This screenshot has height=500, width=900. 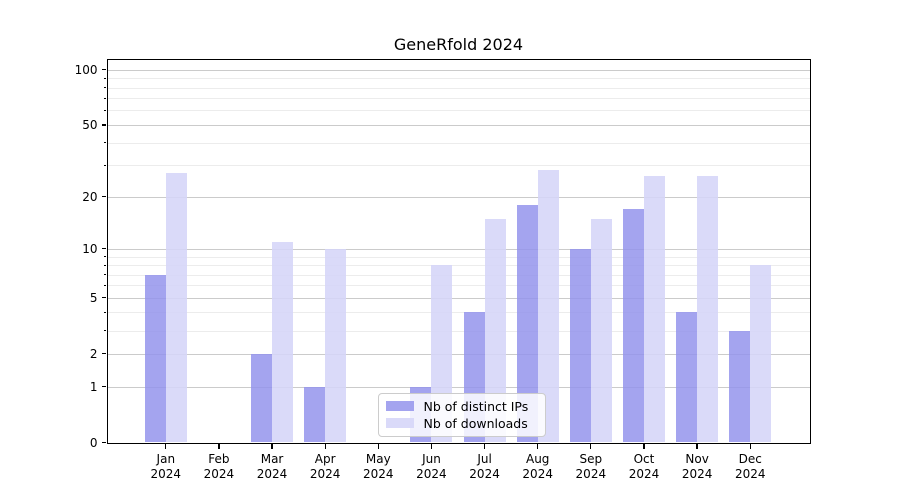 I want to click on legend-item-downloads: Nb of downloads, so click(x=461, y=423).